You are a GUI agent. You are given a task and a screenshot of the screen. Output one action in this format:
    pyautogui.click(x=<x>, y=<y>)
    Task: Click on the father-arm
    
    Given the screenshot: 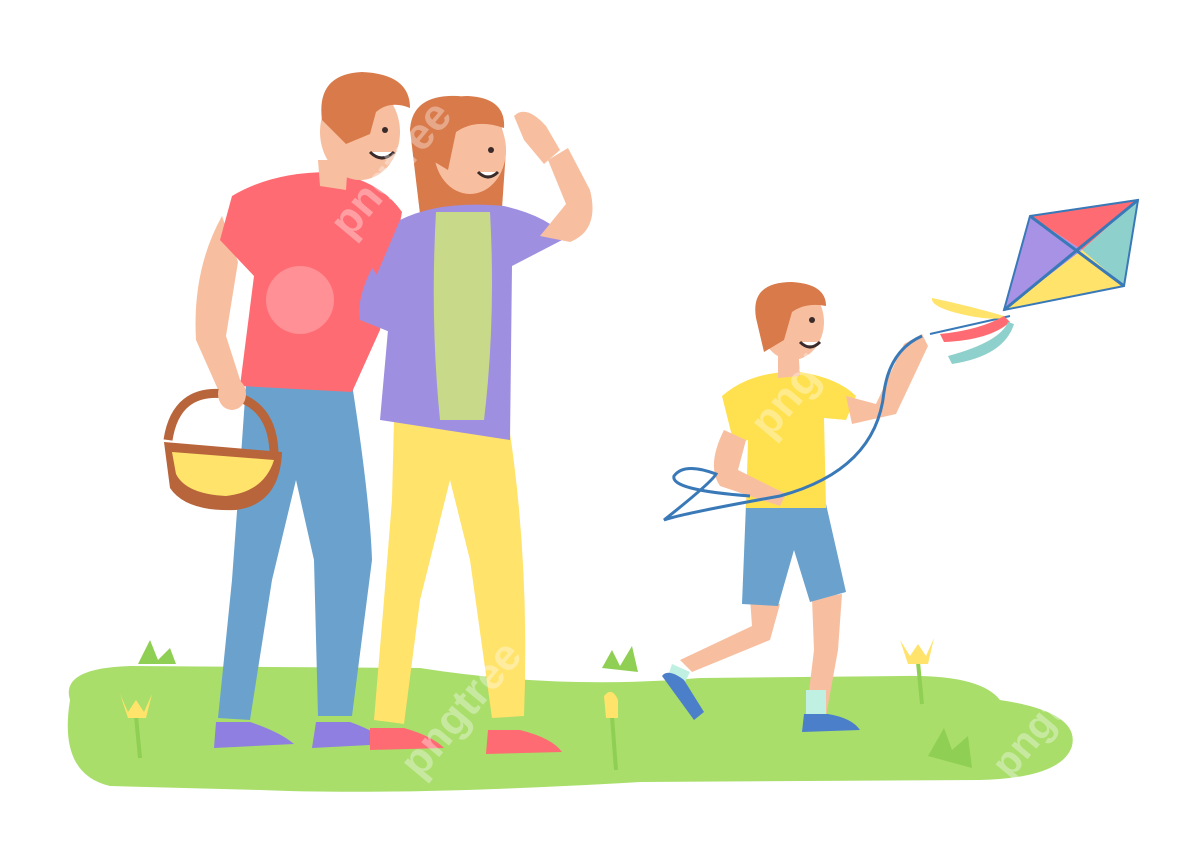 What is the action you would take?
    pyautogui.click(x=219, y=305)
    